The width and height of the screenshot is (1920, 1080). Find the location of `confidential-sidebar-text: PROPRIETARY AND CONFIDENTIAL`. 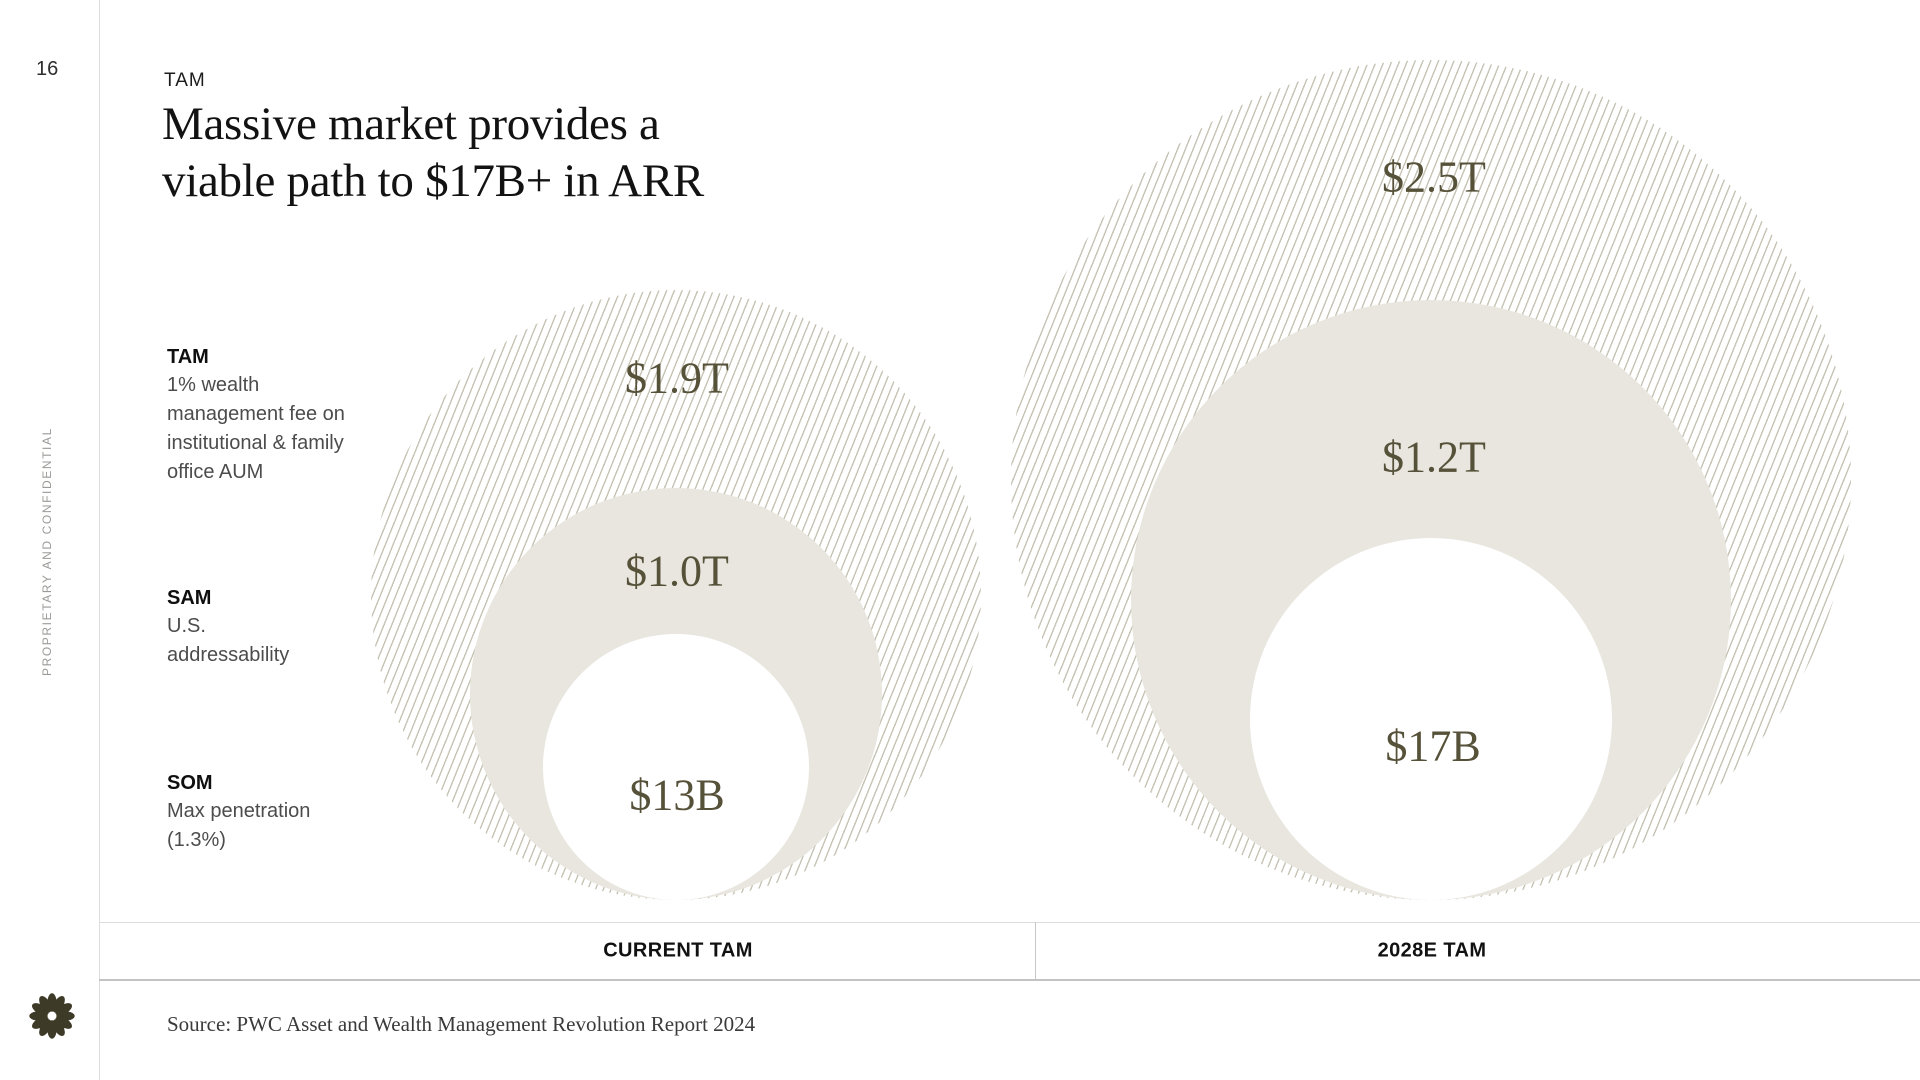

confidential-sidebar-text: PROPRIETARY AND CONFIDENTIAL is located at coordinates (47, 551).